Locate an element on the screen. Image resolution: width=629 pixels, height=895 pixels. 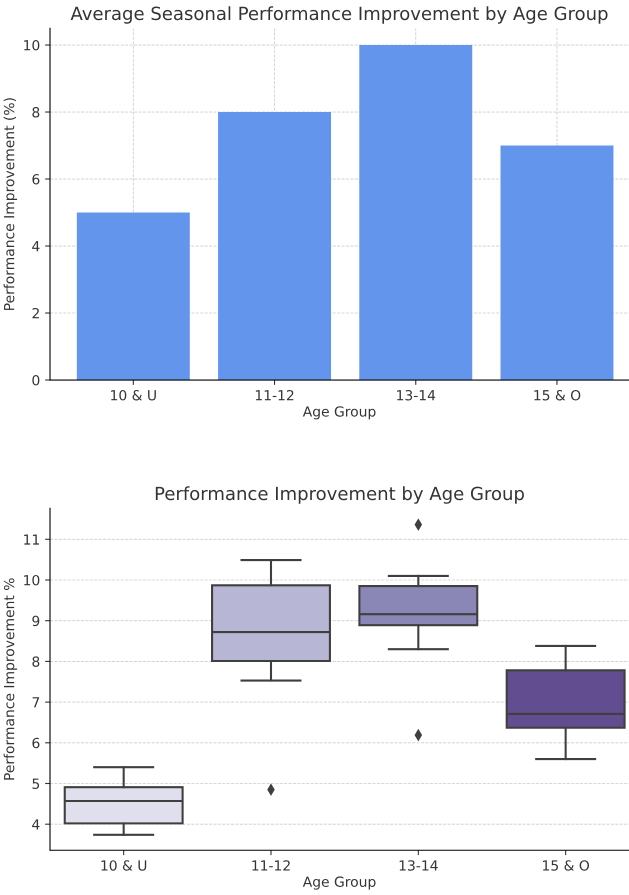
y-tick-label: 0 is located at coordinates (36, 380).